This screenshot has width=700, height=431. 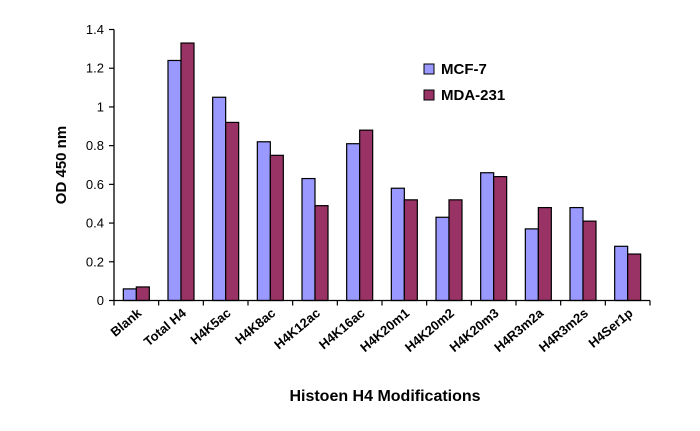 What do you see at coordinates (187, 172) in the screenshot?
I see `bar-mda-231-total-h4` at bounding box center [187, 172].